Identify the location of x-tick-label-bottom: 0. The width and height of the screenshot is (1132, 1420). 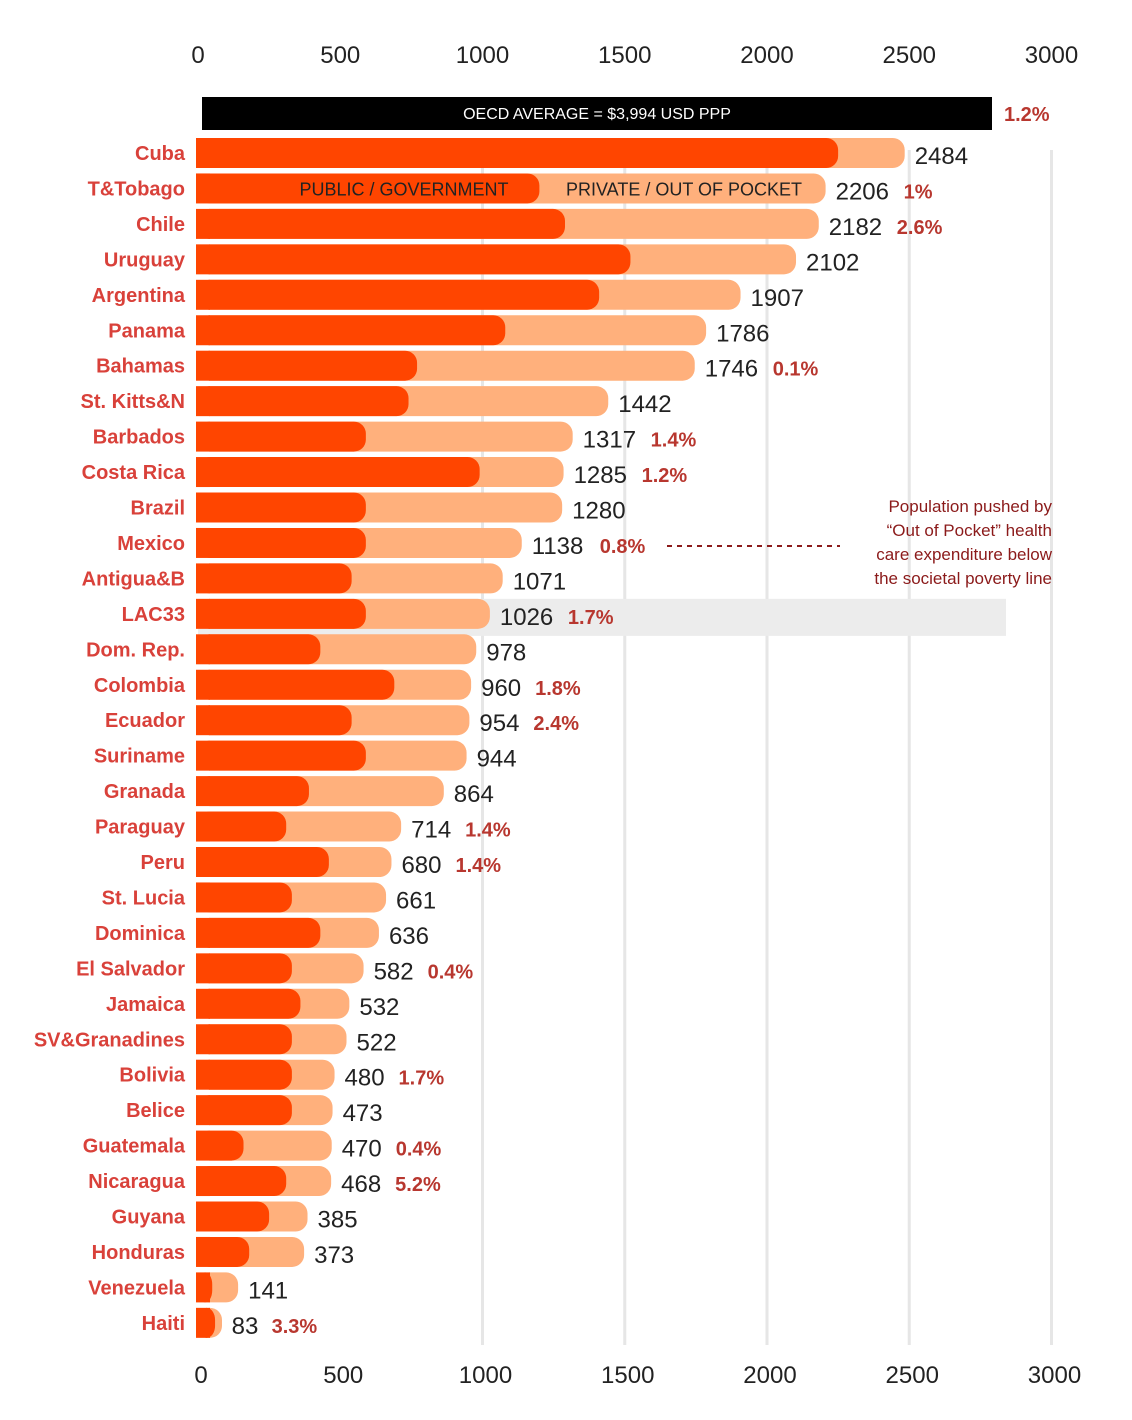
(200, 1375).